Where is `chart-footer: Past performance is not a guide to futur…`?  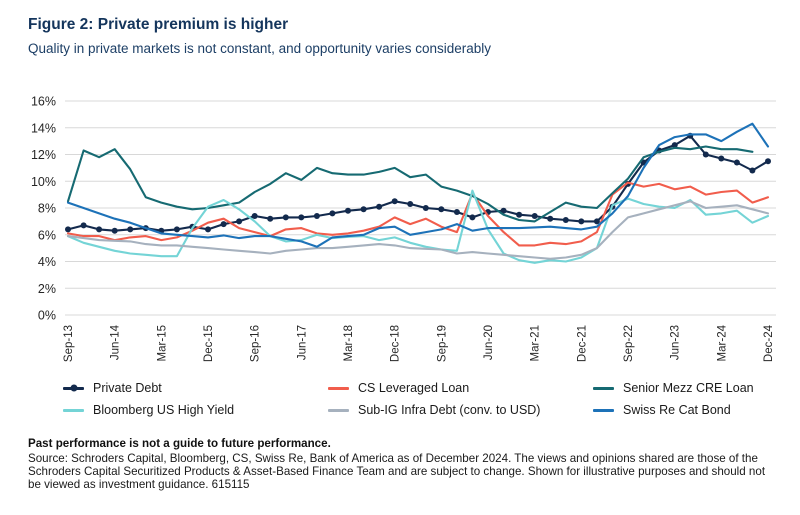 chart-footer: Past performance is not a guide to futur… is located at coordinates (404, 464).